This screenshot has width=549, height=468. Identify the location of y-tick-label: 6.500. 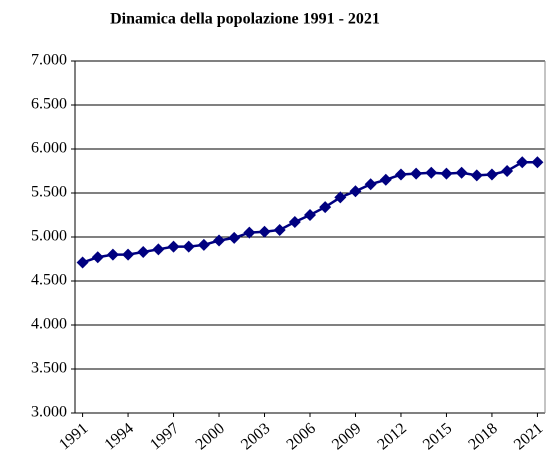
(49, 104).